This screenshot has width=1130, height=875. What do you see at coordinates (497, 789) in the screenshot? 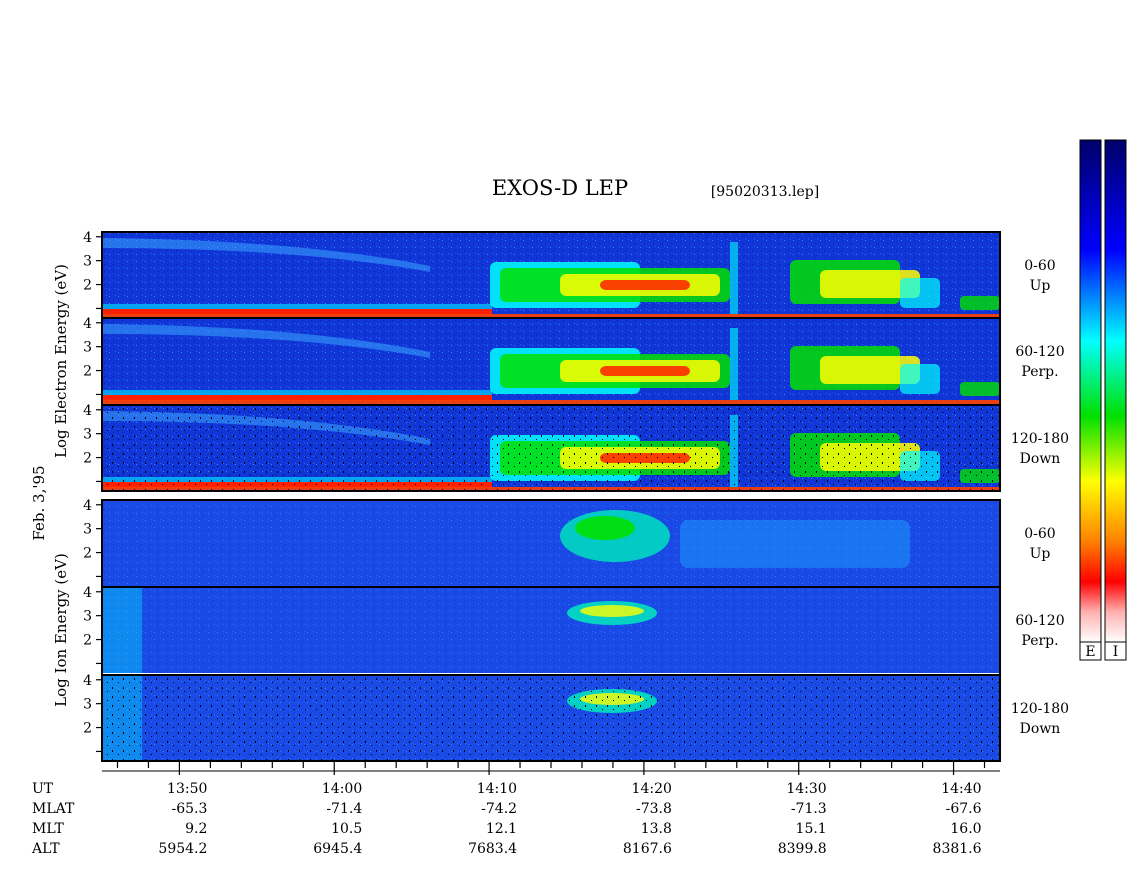
I see `ephemeris-value: 14:10` at bounding box center [497, 789].